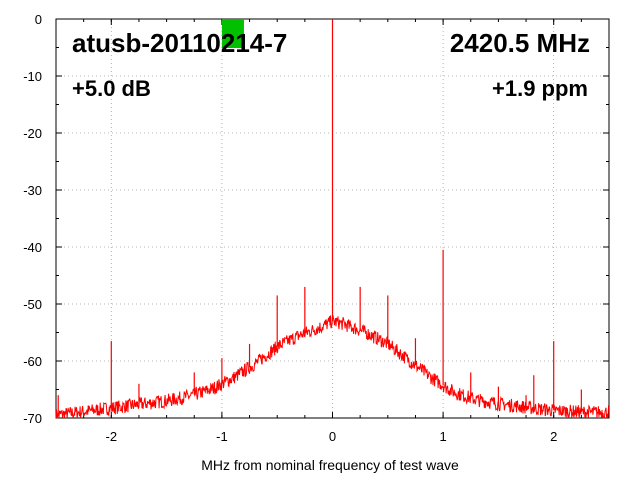  What do you see at coordinates (32, 219) in the screenshot?
I see `y-tick-labels: 0 -10 -20 -30 -40 -50 -60 -70` at bounding box center [32, 219].